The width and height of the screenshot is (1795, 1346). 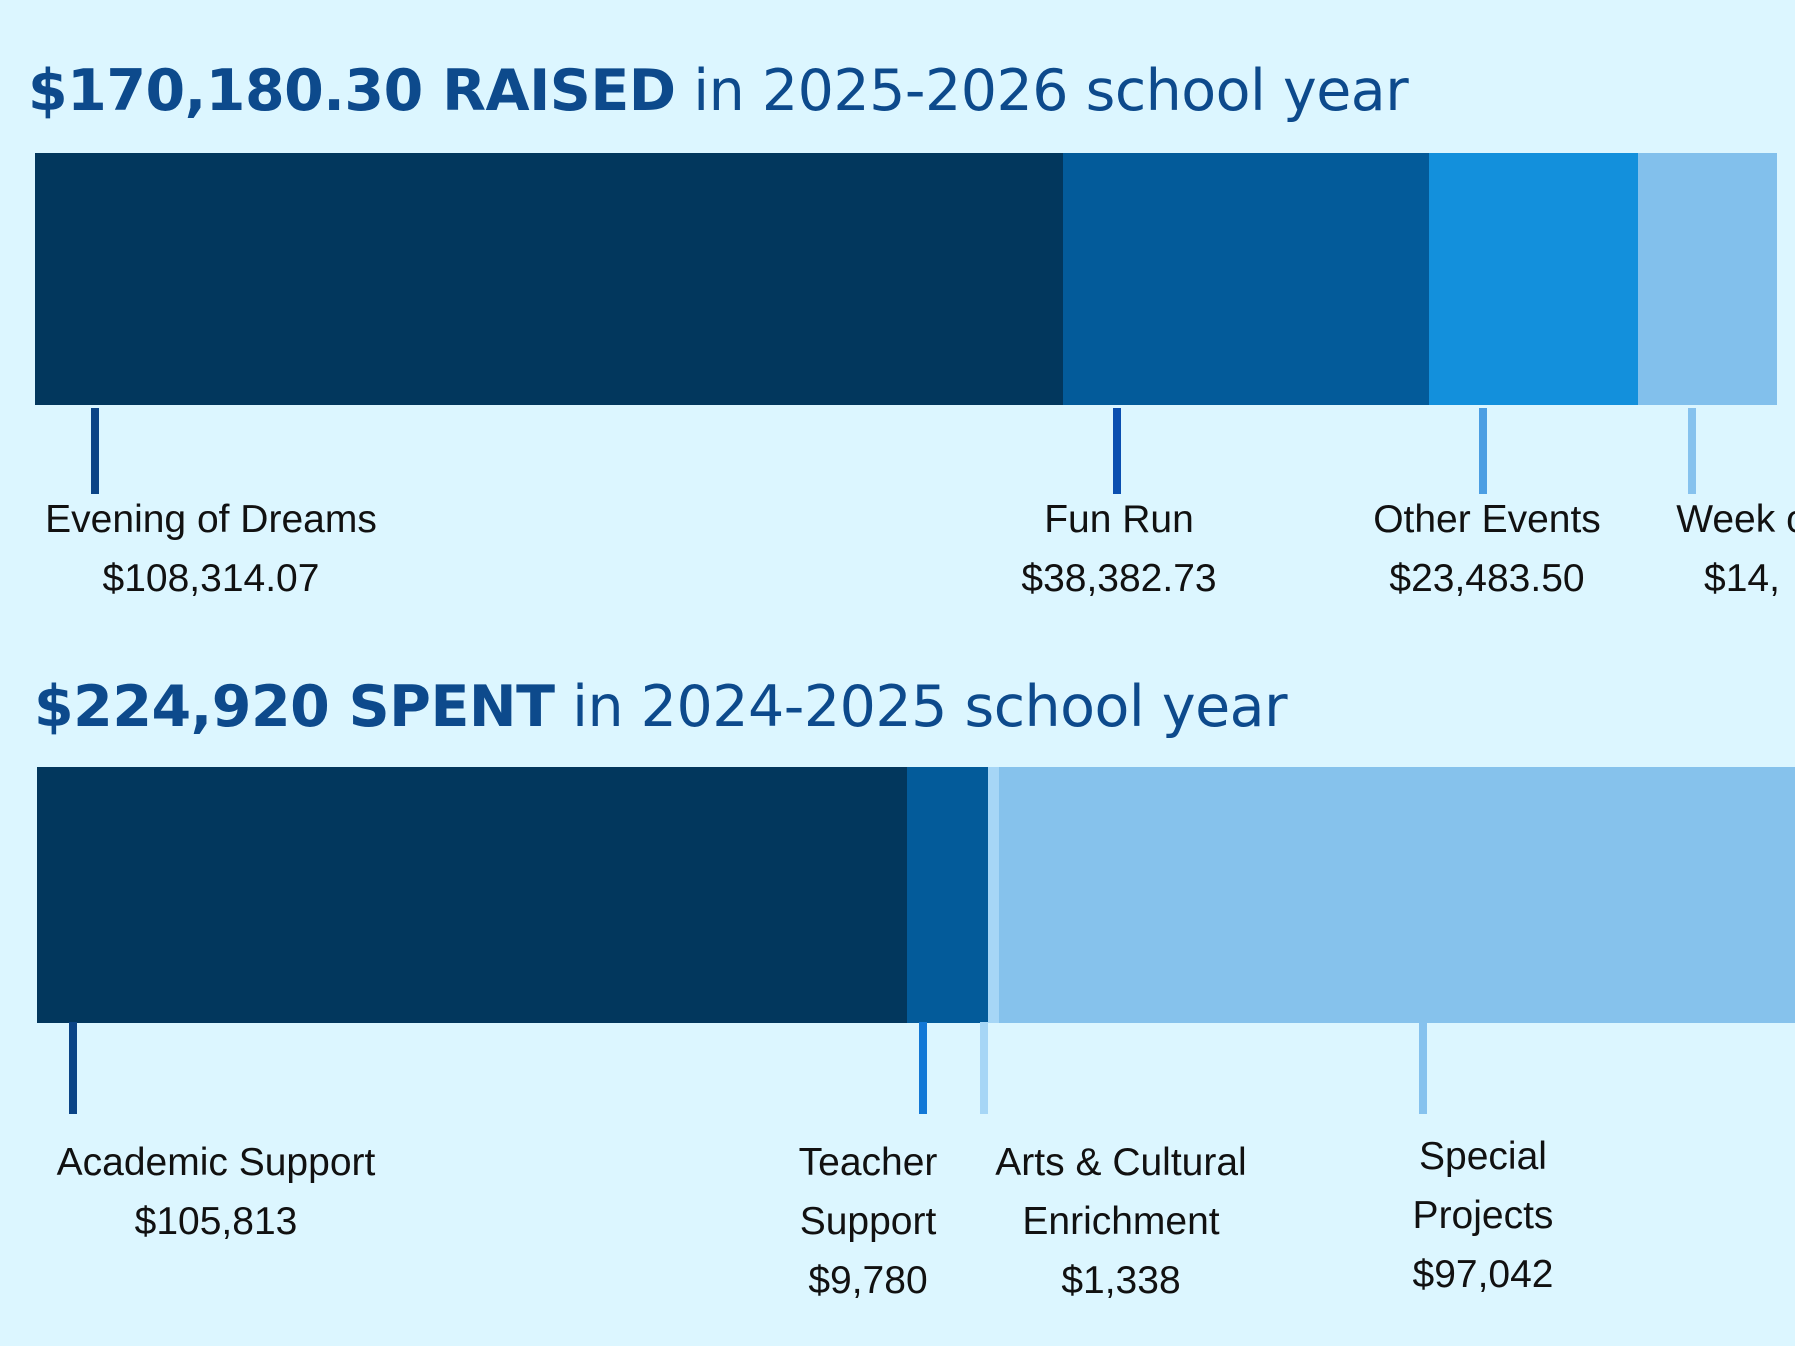 I want to click on value-label: $105,813, so click(x=216, y=1221).